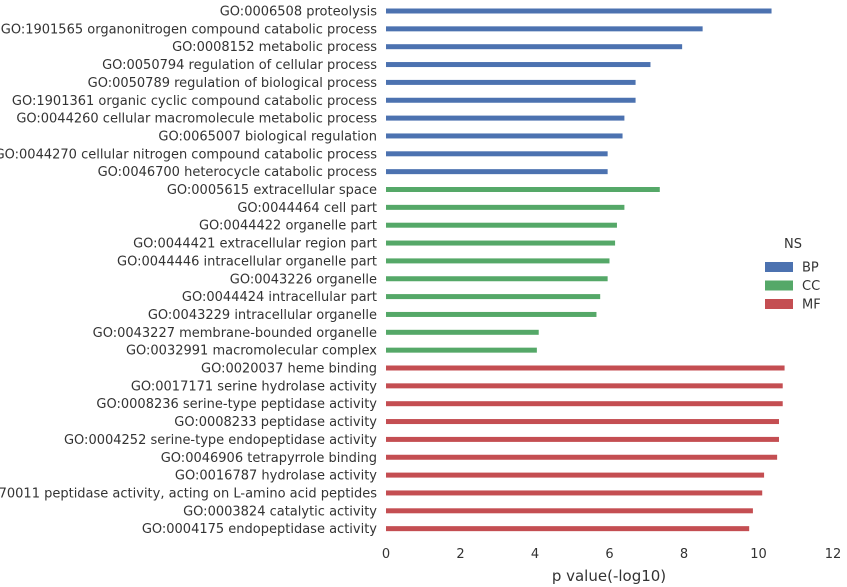  Describe the element at coordinates (269, 458) in the screenshot. I see `category-label: GO:0046906 tetrapyrrole binding` at that location.